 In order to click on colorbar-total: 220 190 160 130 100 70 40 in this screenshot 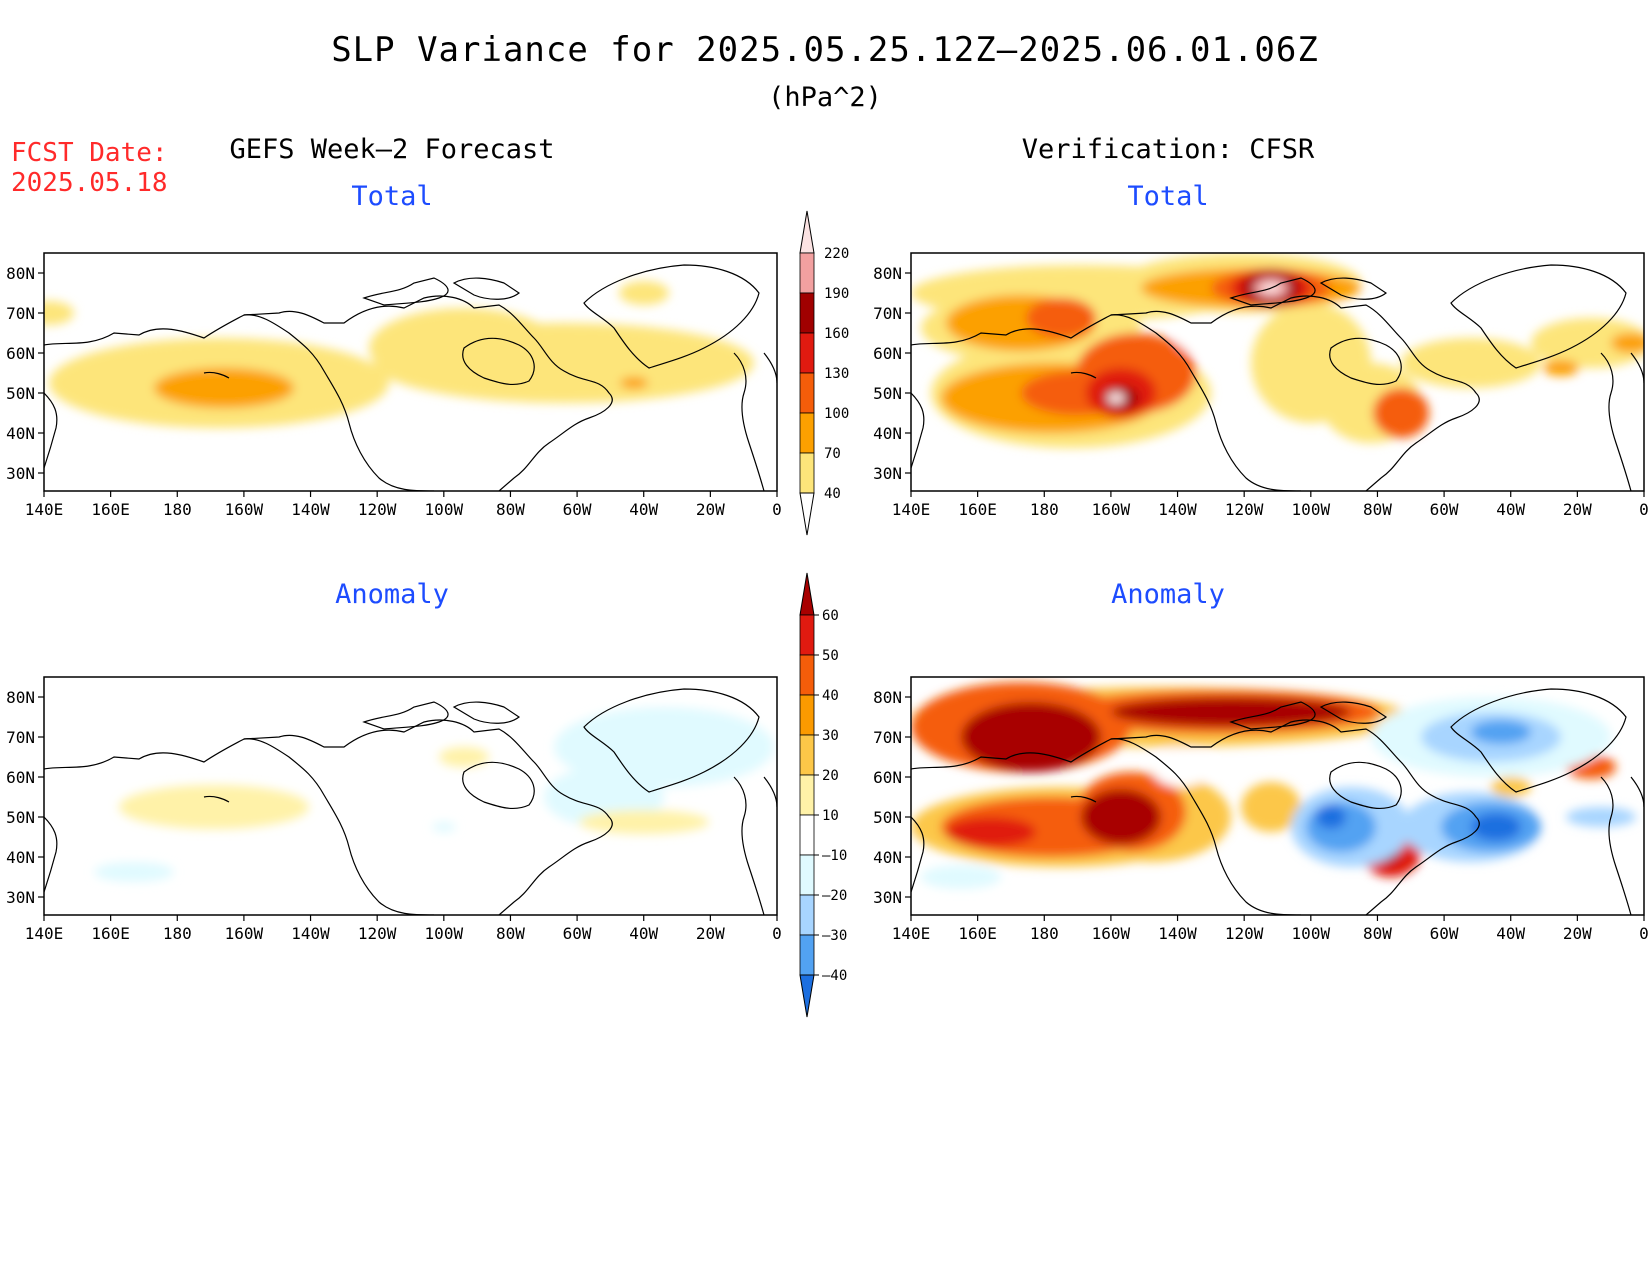, I will do `click(824, 373)`.